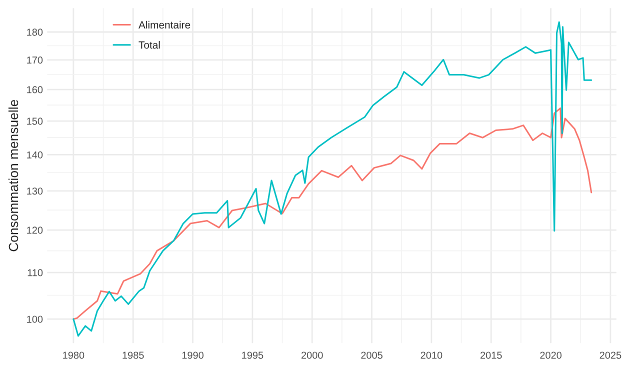  I want to click on x-tick-label: 2000, so click(312, 355).